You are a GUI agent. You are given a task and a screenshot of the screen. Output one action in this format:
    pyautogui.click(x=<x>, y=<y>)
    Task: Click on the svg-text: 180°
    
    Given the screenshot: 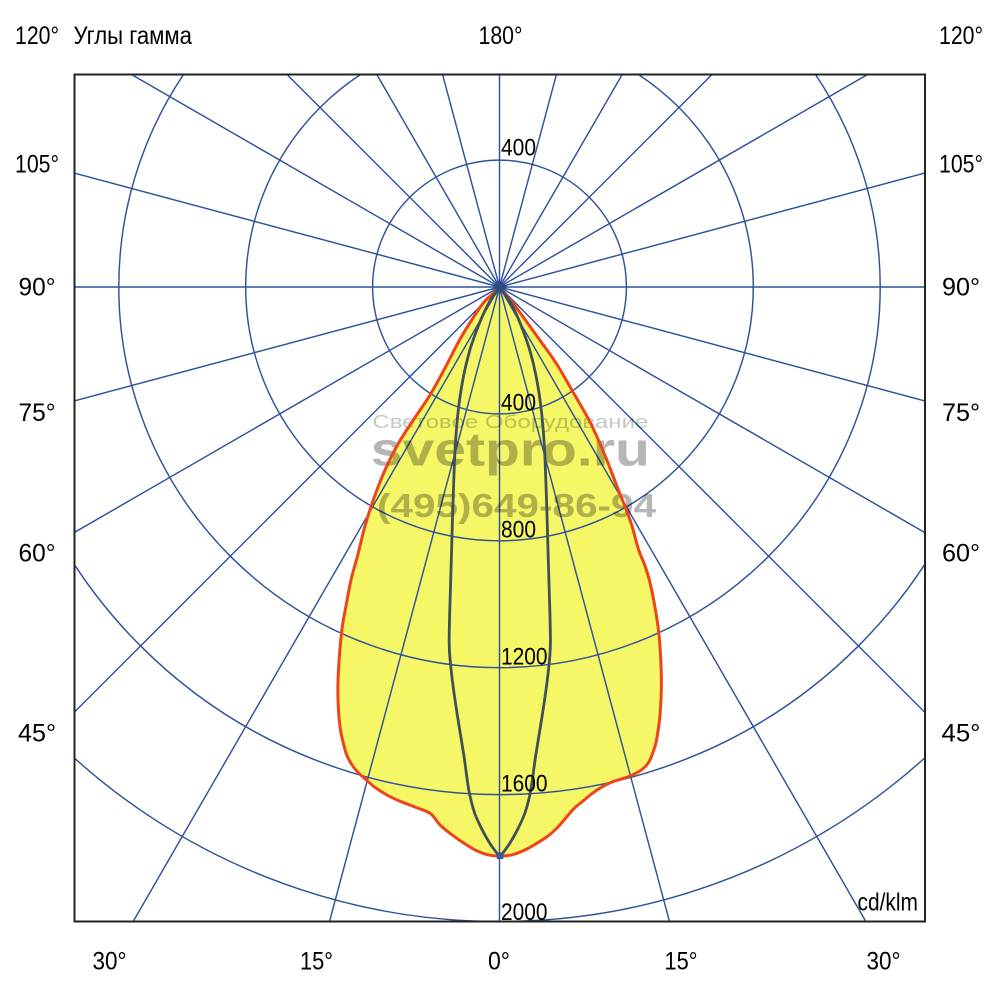 What is the action you would take?
    pyautogui.click(x=501, y=36)
    